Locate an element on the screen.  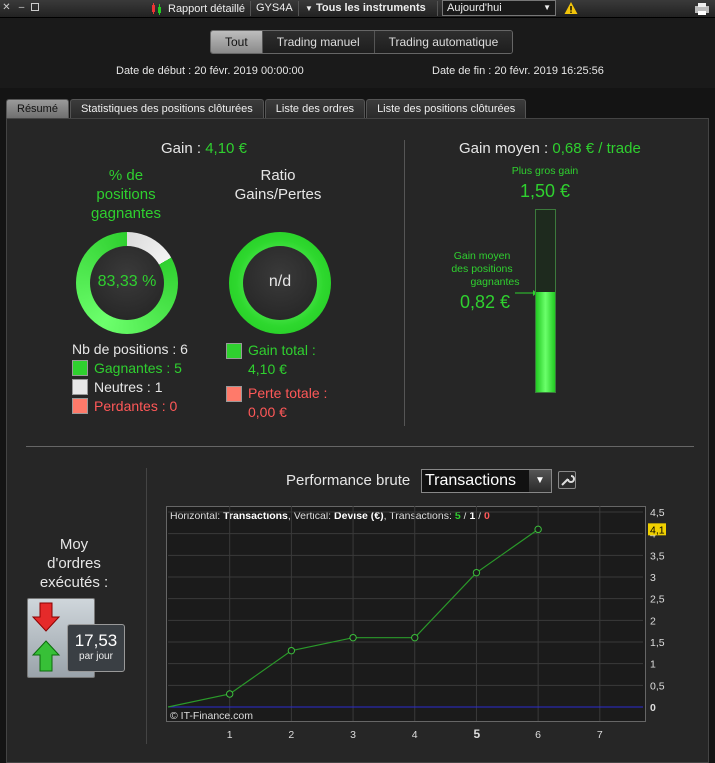
nb-positions-label: Nb de positions : 6 is located at coordinates (130, 349).